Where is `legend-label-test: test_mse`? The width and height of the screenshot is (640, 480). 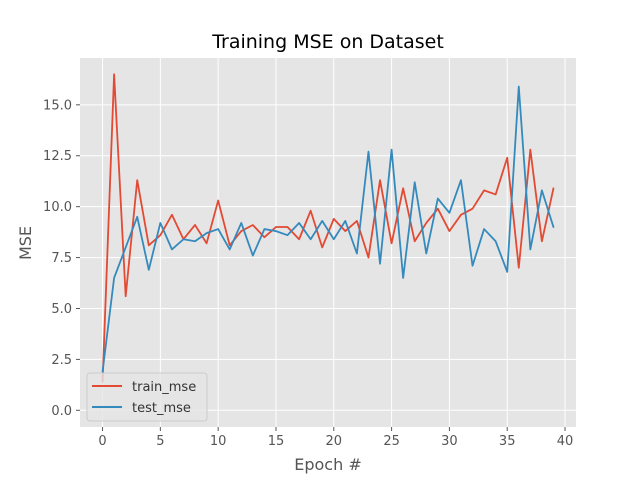
legend-label-test: test_mse is located at coordinates (161, 408).